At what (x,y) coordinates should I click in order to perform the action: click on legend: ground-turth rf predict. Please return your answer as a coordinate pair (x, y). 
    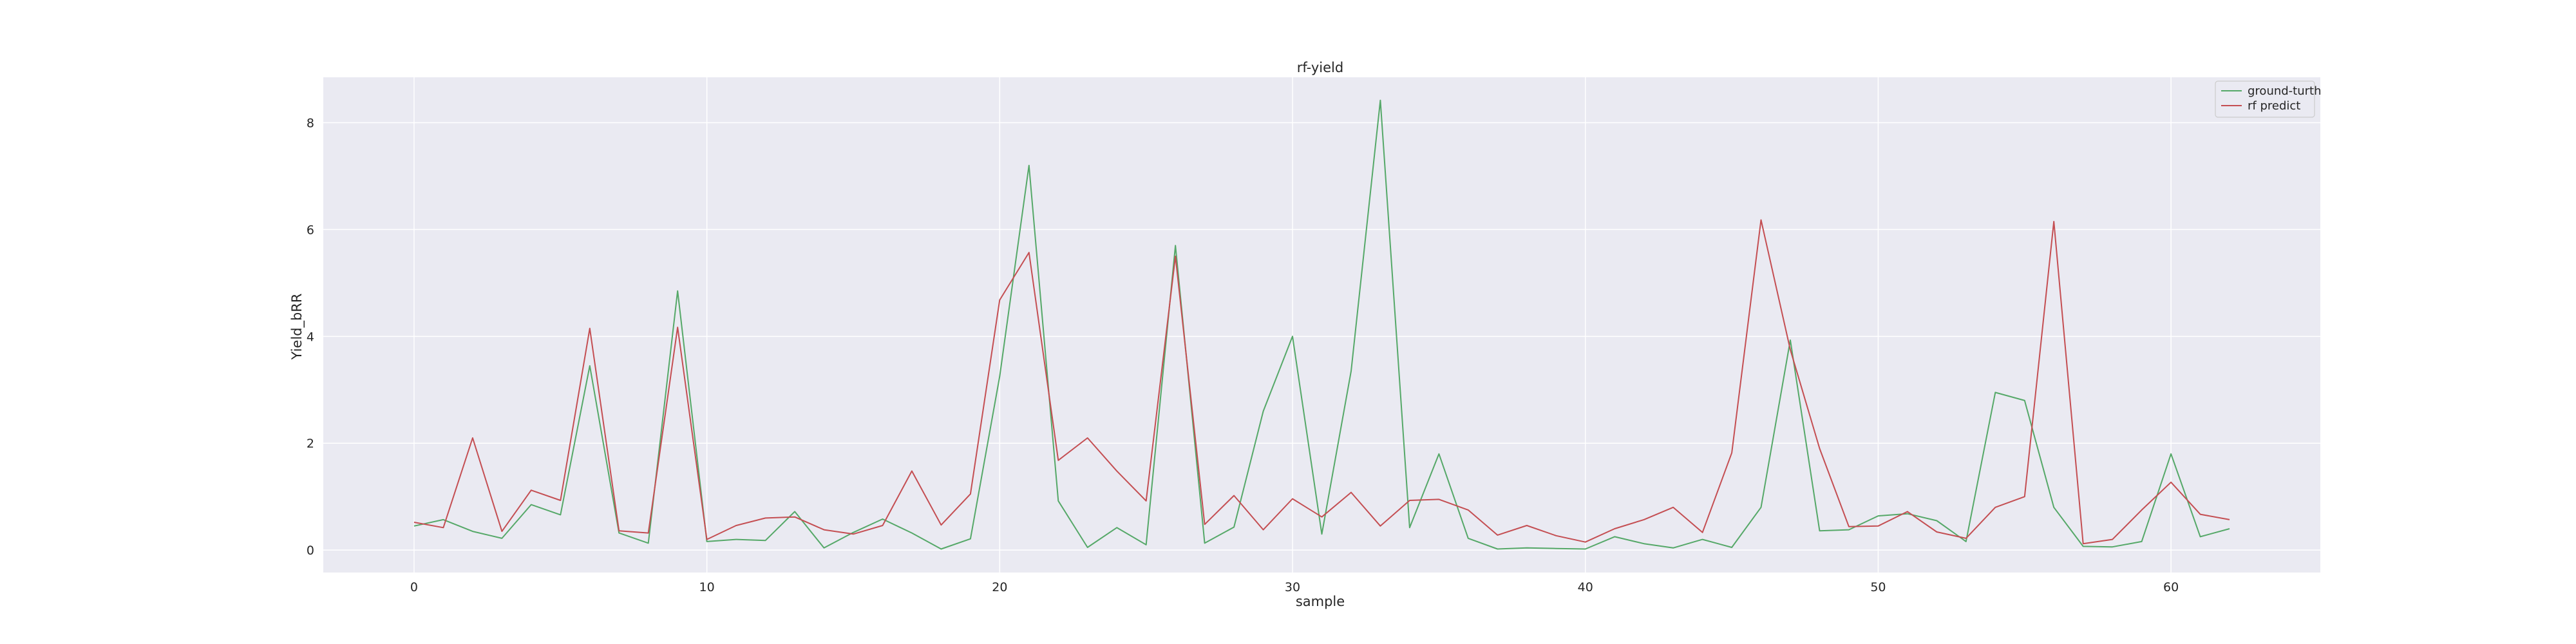
    Looking at the image, I should click on (2268, 99).